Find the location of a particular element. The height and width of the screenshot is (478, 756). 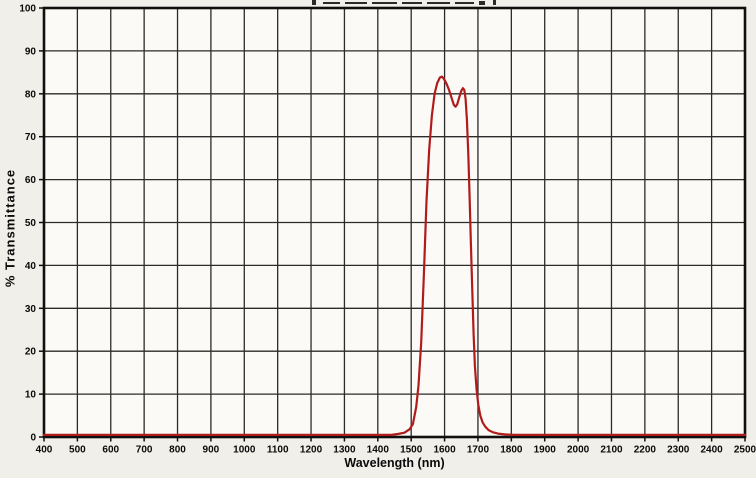

y-tick-label: 10 is located at coordinates (31, 395).